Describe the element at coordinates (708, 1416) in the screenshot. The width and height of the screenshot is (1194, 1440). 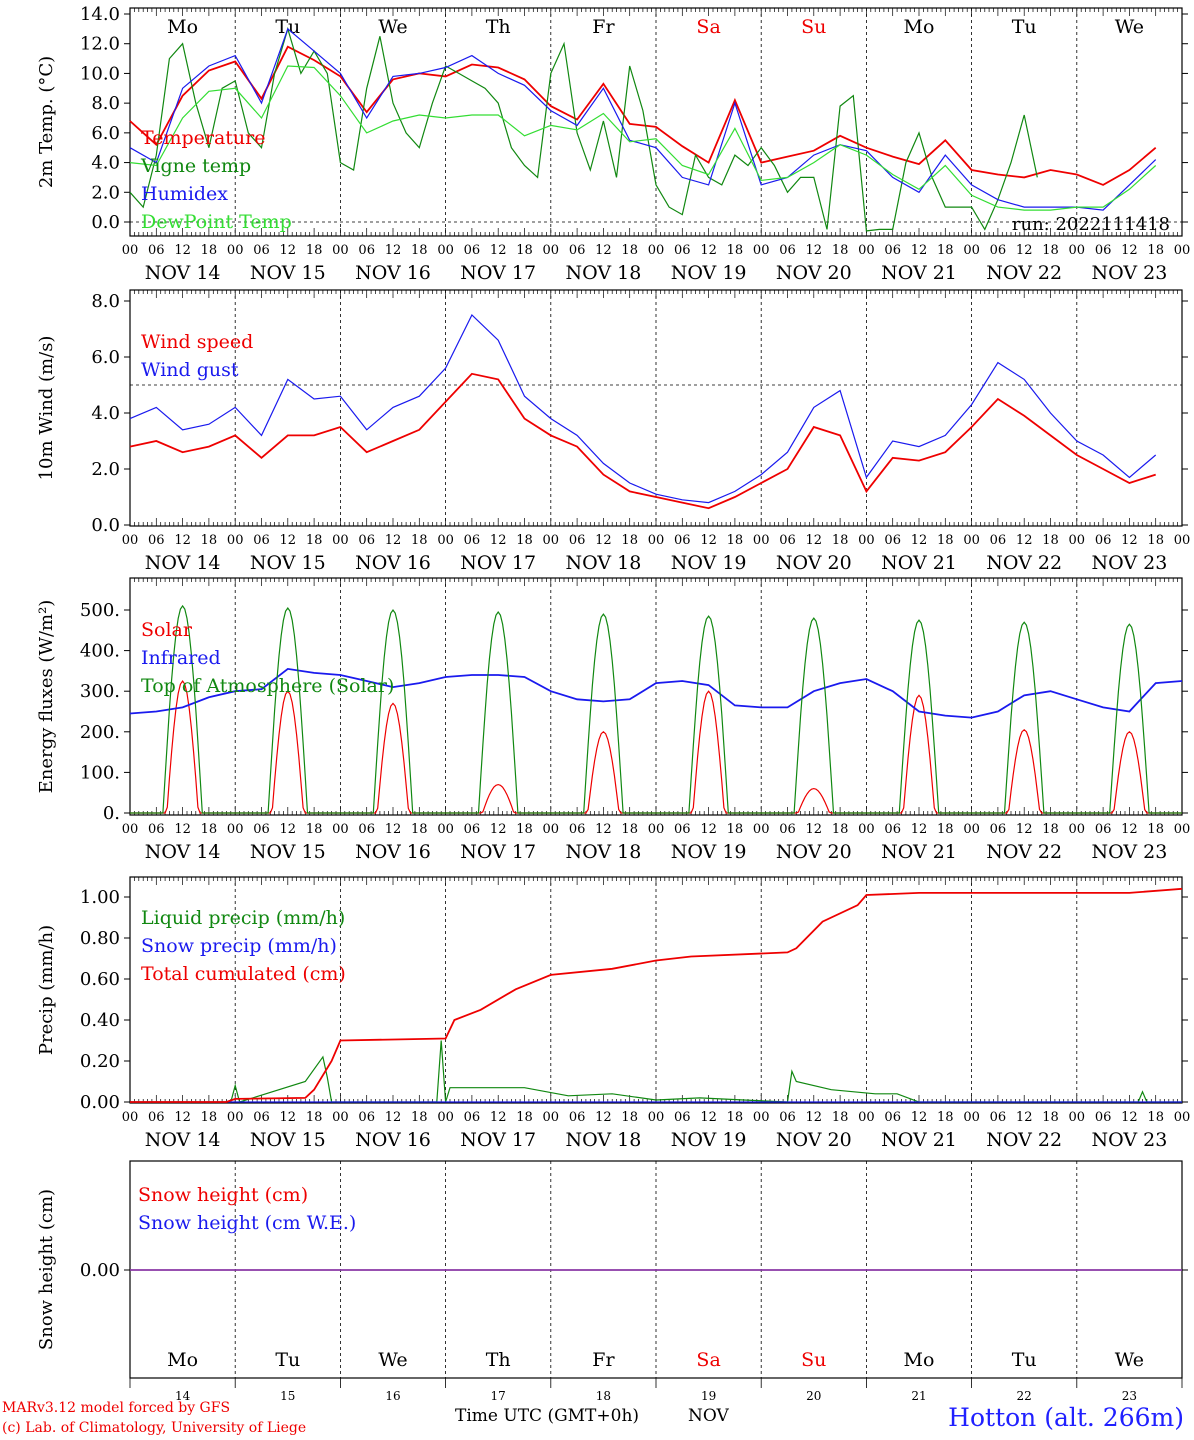
I see `time-axis-month: NOV` at that location.